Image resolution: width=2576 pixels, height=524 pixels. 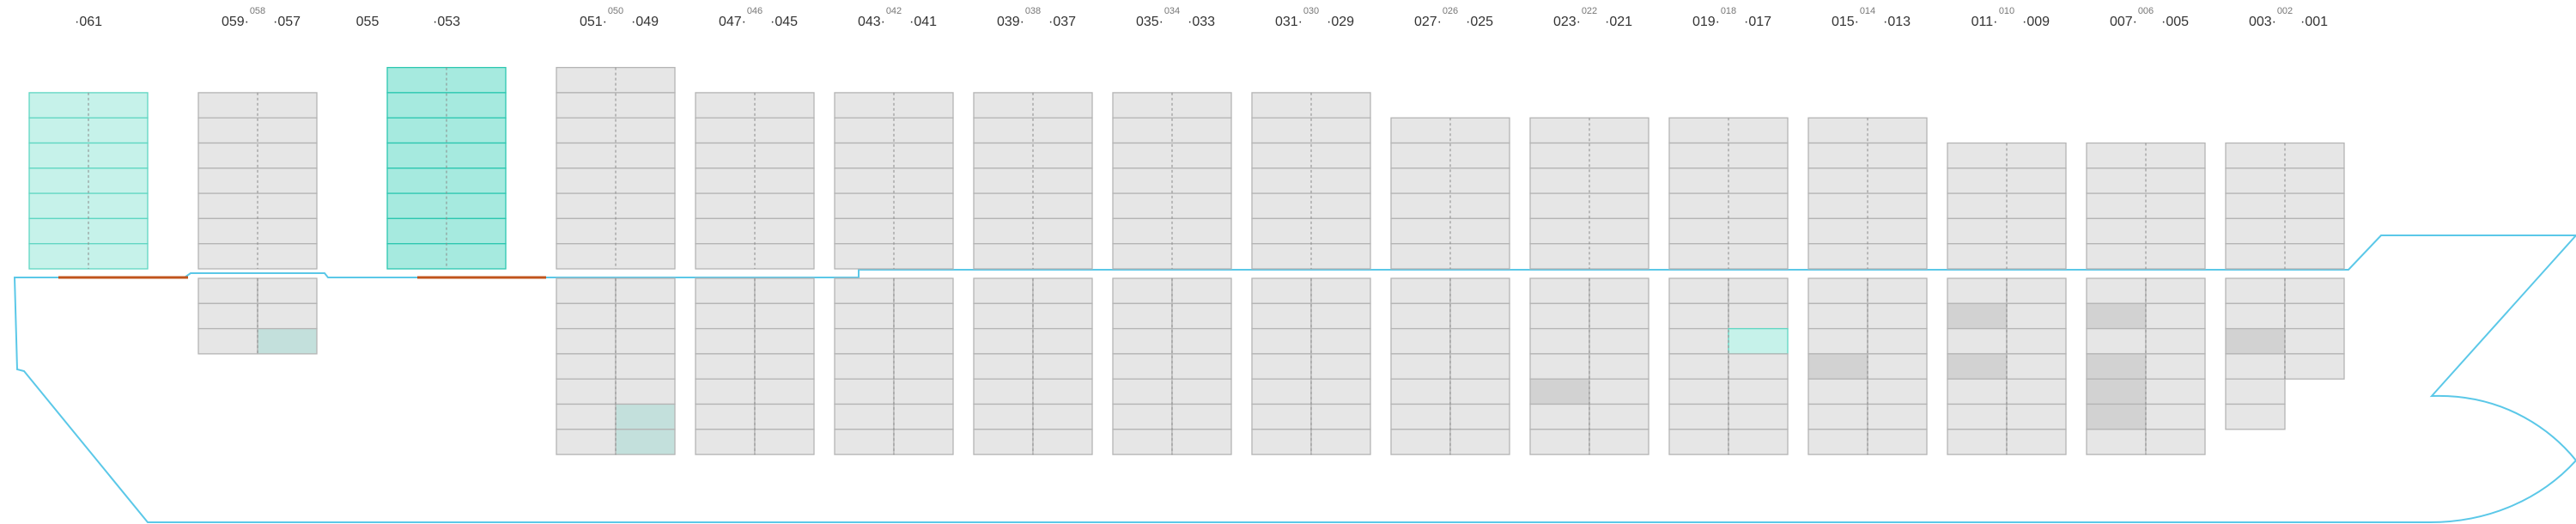 I want to click on bay-label-left: 043·, so click(x=872, y=22).